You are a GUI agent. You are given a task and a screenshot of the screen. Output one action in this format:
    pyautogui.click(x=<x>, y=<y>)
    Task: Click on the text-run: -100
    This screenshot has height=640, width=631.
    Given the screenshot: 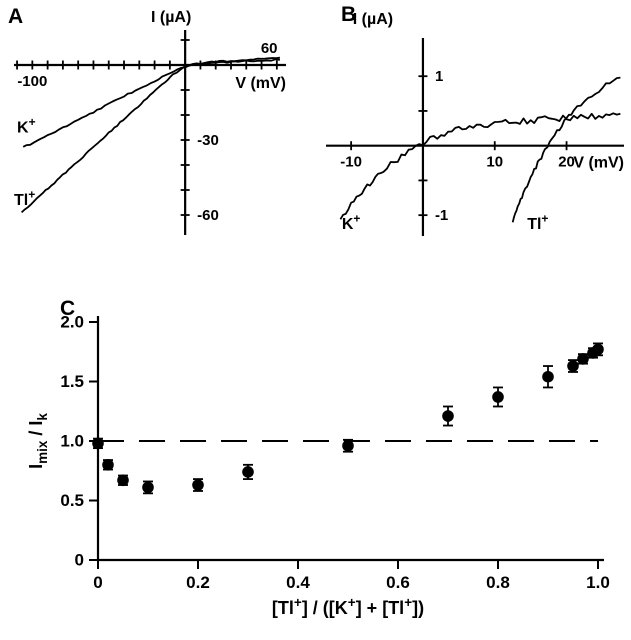 What is the action you would take?
    pyautogui.click(x=32, y=81)
    